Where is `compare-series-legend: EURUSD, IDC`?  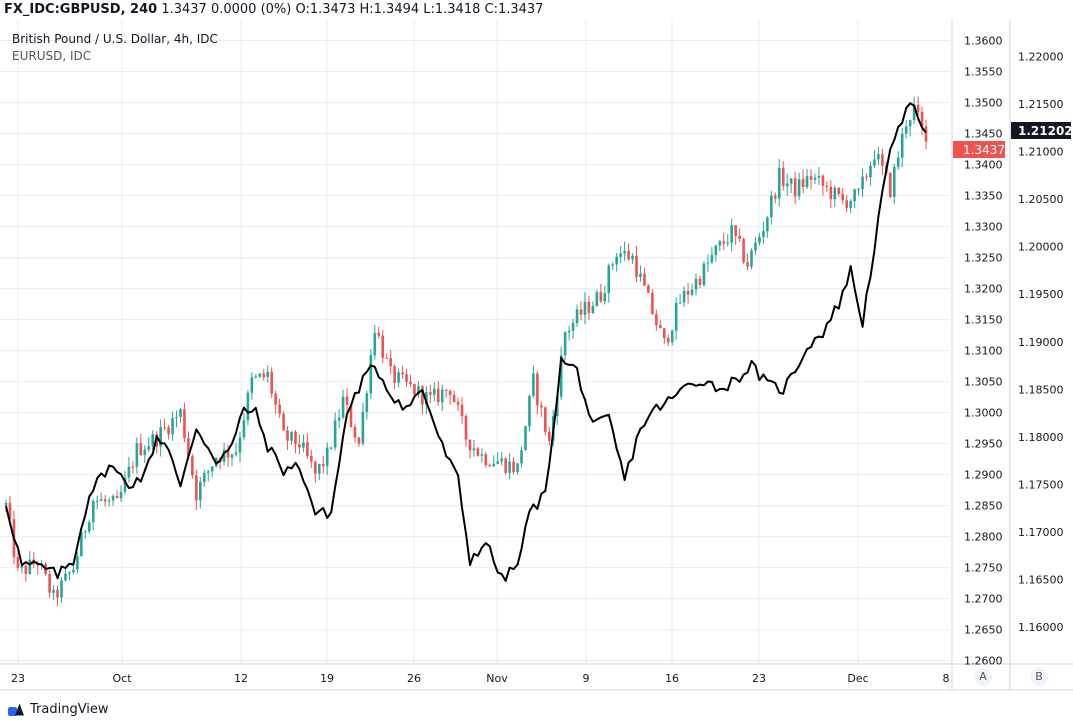 compare-series-legend: EURUSD, IDC is located at coordinates (52, 56).